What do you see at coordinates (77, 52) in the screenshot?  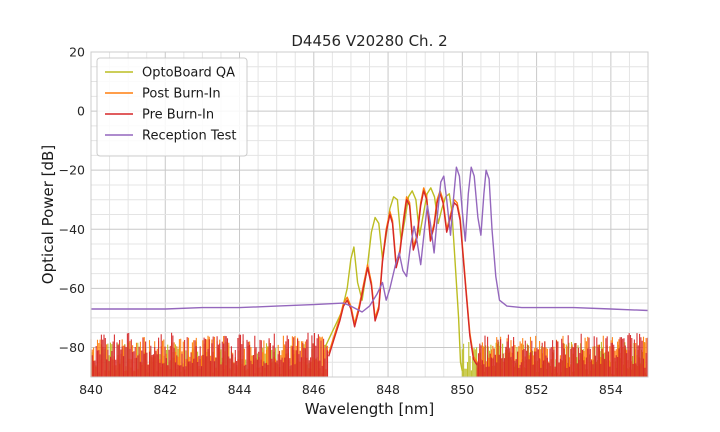 I see `y-tick-label: 20` at bounding box center [77, 52].